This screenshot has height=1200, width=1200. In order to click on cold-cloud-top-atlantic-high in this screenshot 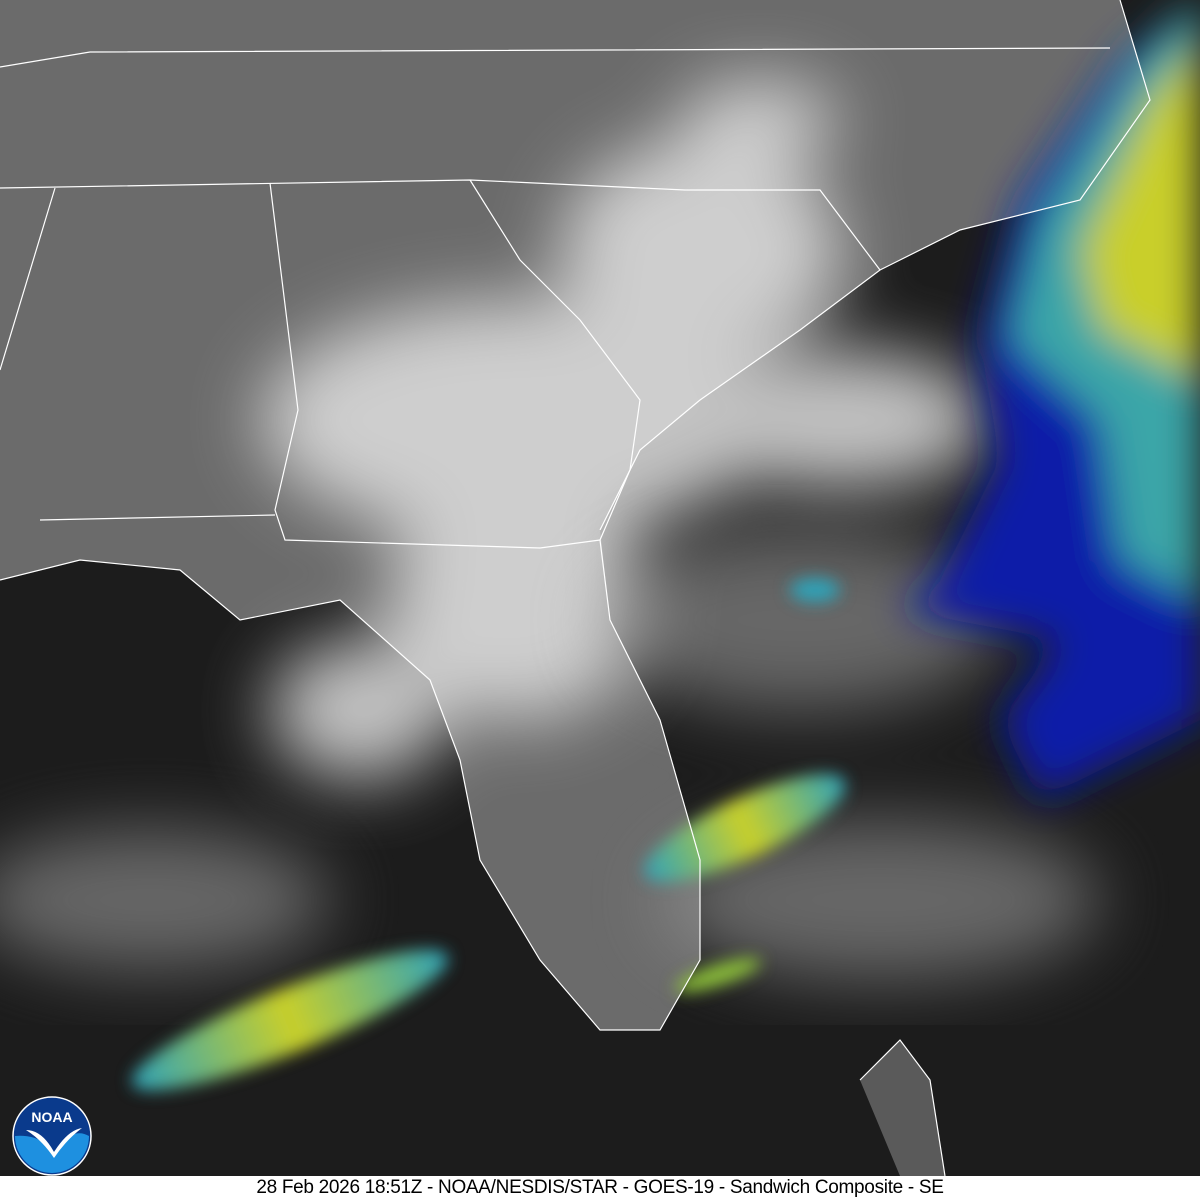, I will do `click(1140, 210)`.